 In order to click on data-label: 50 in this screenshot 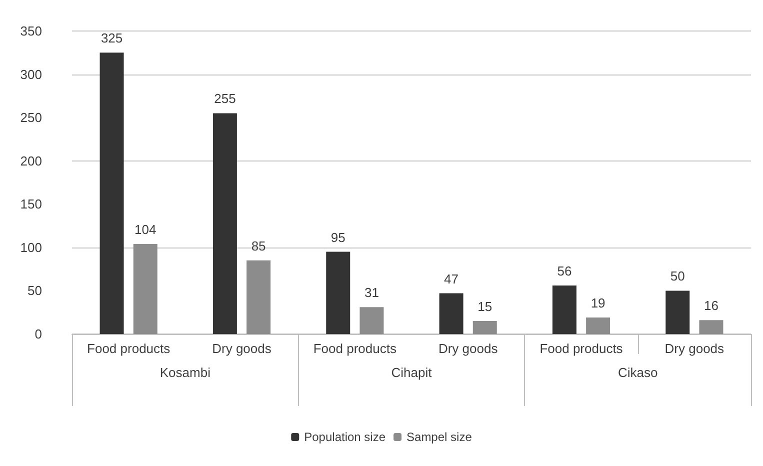, I will do `click(677, 276)`.